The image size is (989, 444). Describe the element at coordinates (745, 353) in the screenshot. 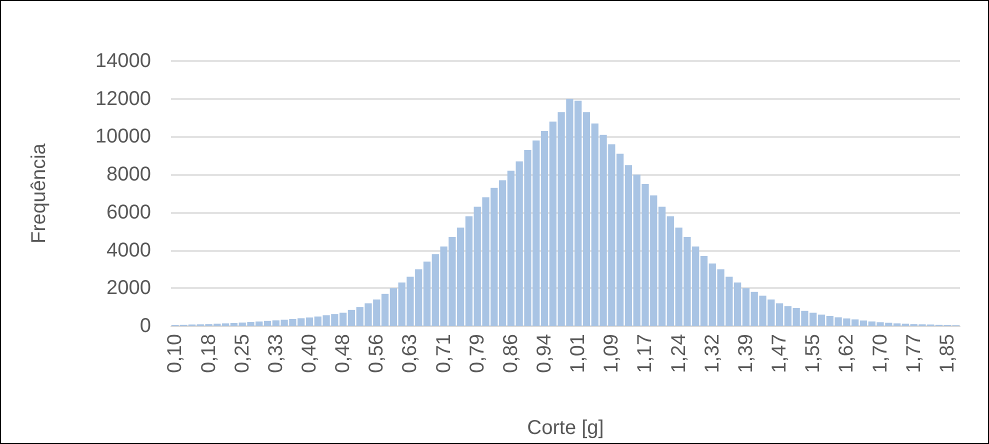

I see `x-tick-label: 1,39` at that location.